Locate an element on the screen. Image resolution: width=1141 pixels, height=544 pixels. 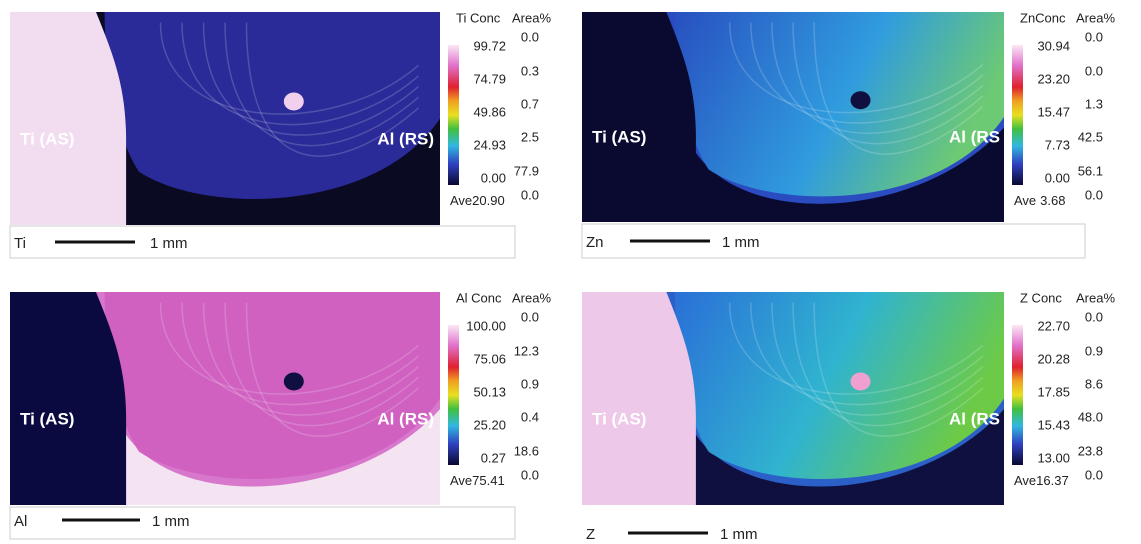
conc-value: 25.20 is located at coordinates (489, 424).